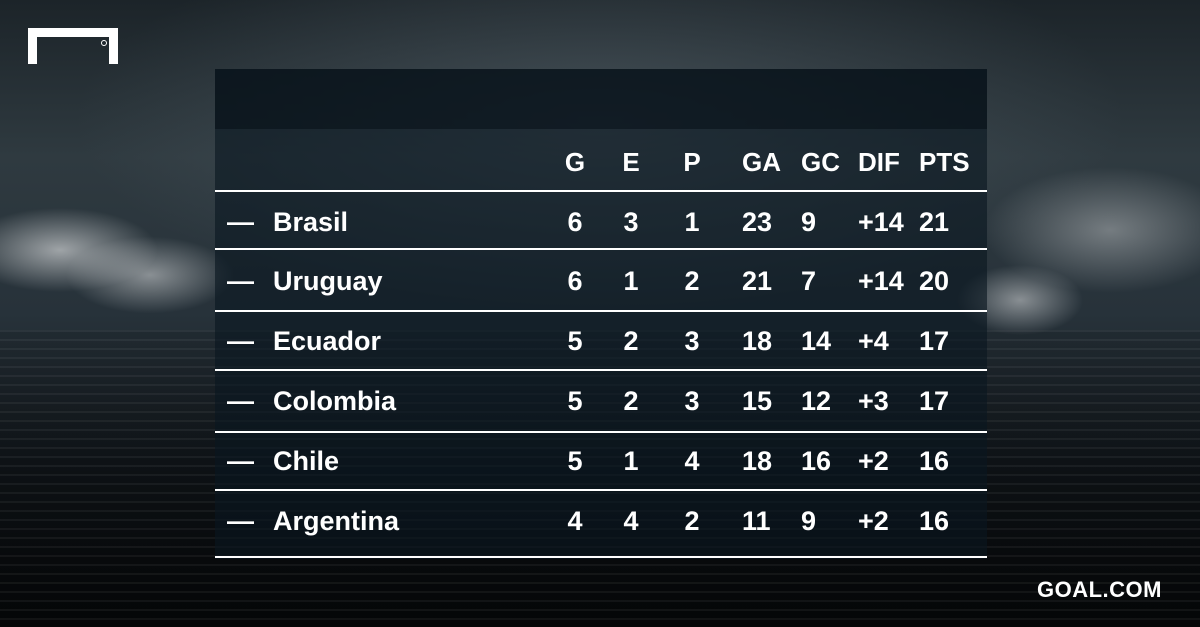  I want to click on goals-for: 11, so click(756, 521).